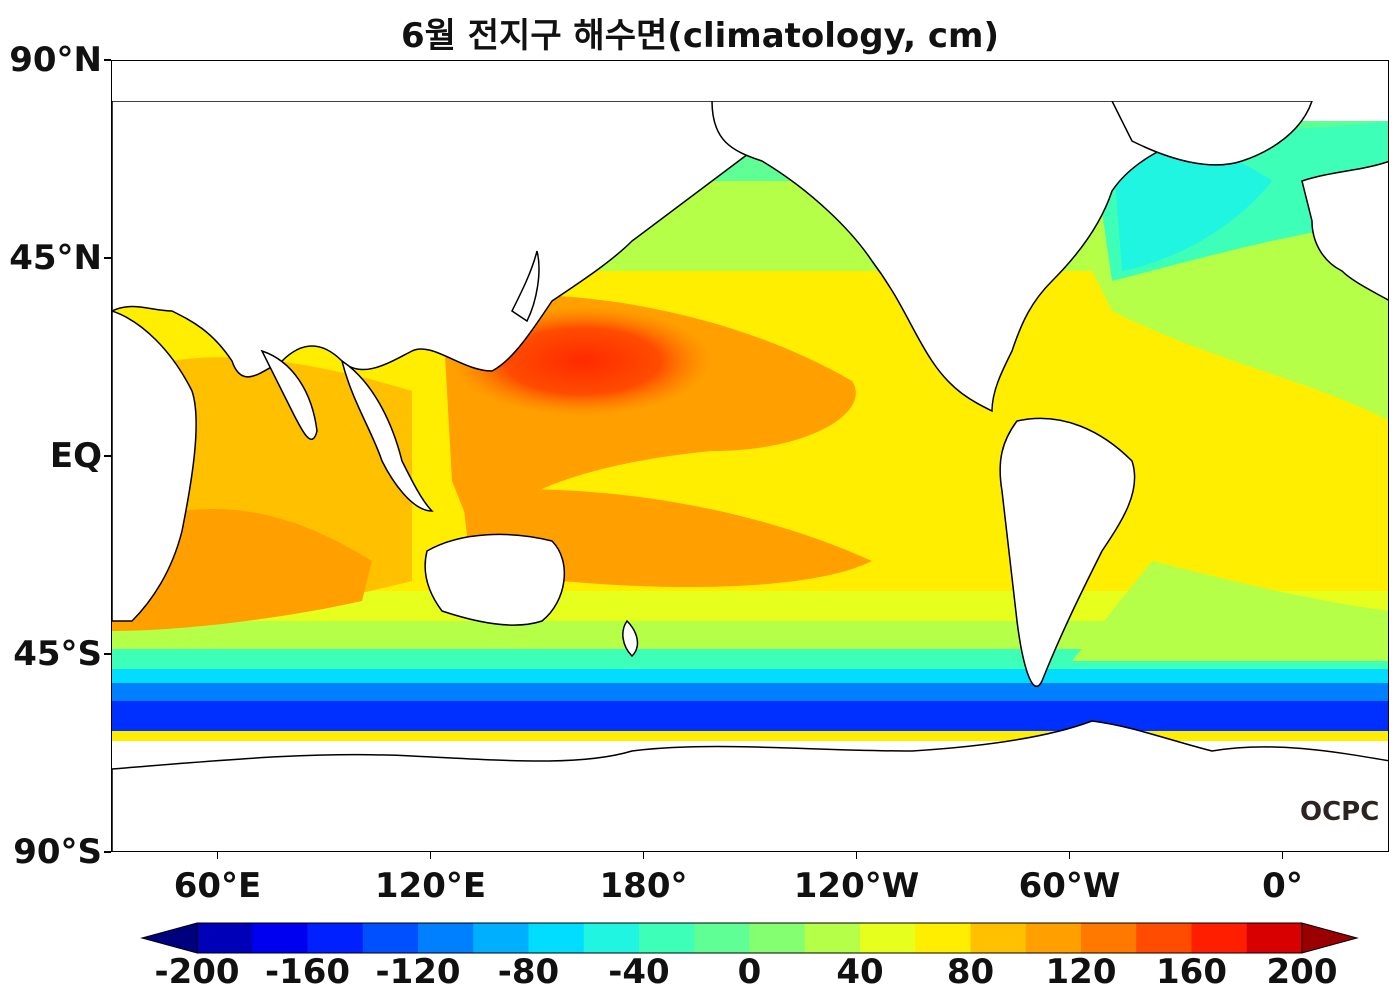  I want to click on colorbar-label: 0, so click(749, 972).